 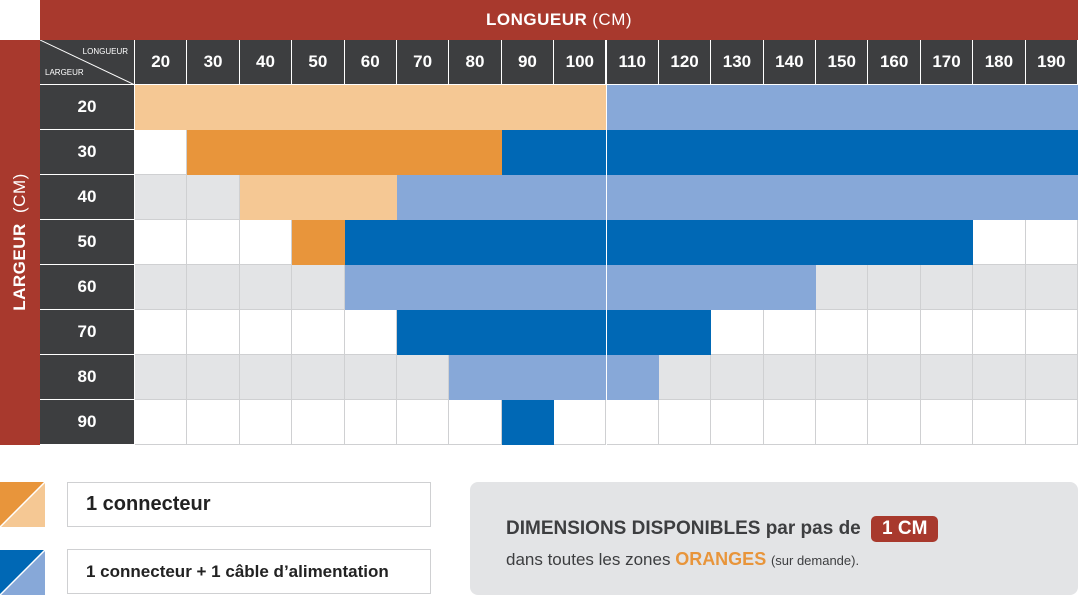 I want to click on info-zones-text: dans toutes les zones, so click(x=588, y=559).